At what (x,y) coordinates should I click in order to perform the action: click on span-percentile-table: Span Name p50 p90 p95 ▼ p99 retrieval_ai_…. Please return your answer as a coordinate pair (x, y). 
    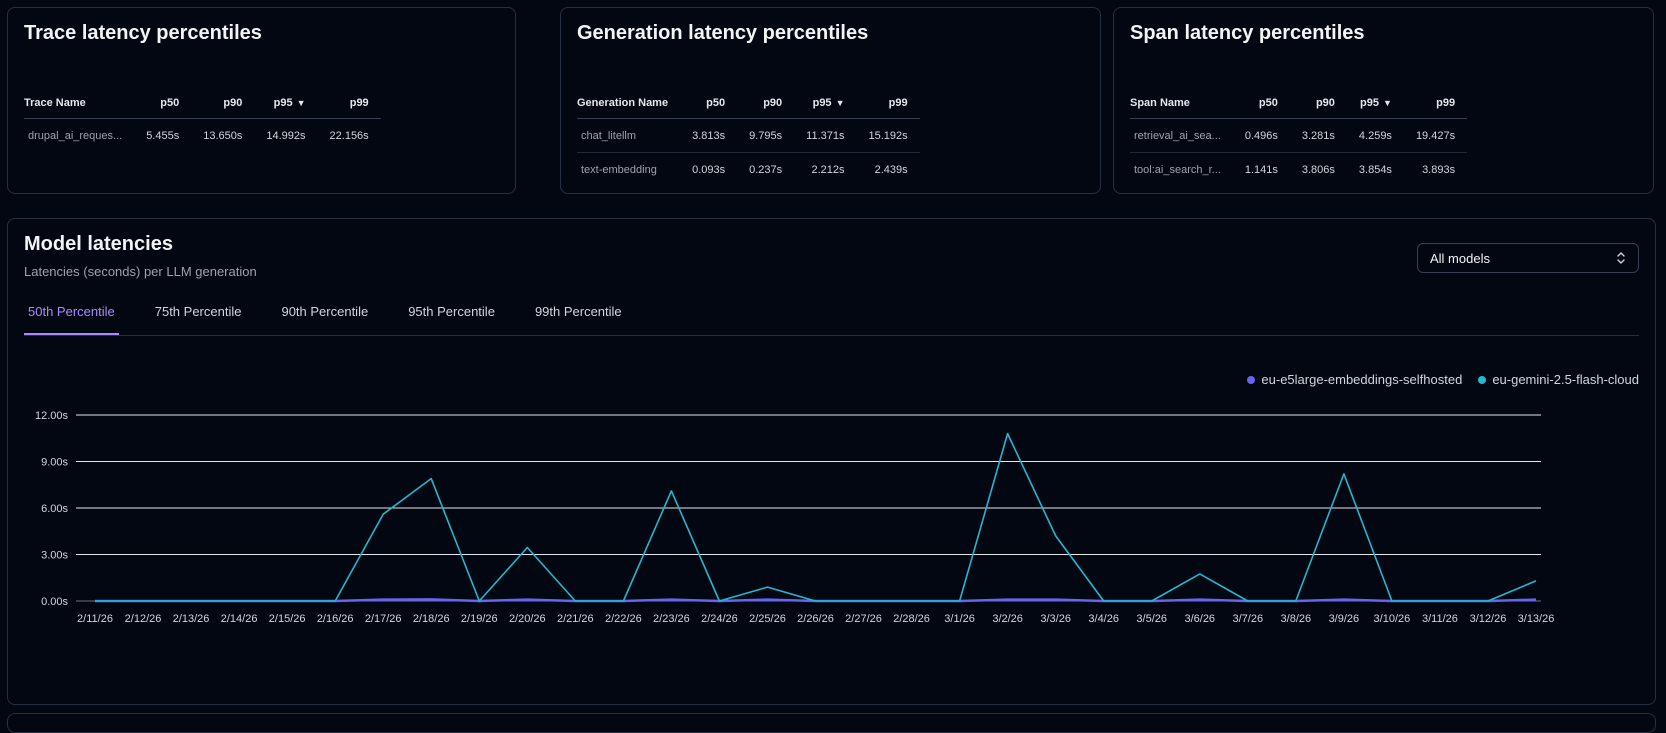
    Looking at the image, I should click on (1299, 137).